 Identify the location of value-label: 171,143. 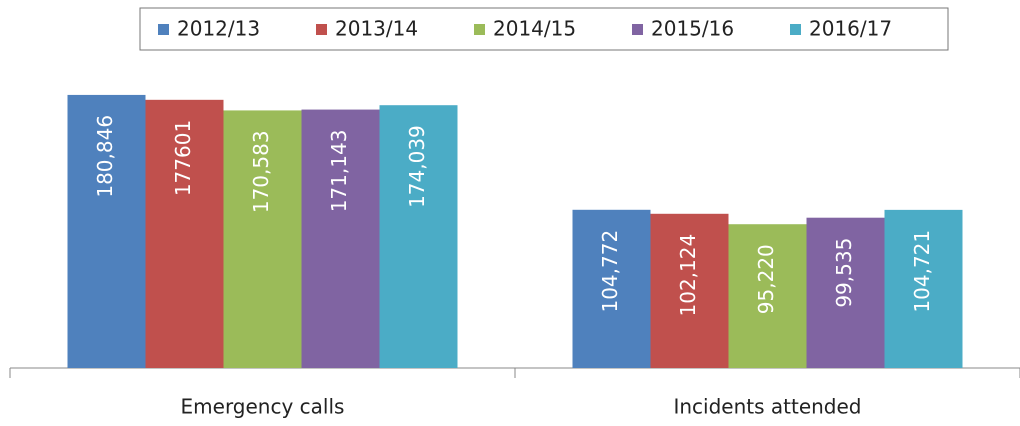
(339, 171).